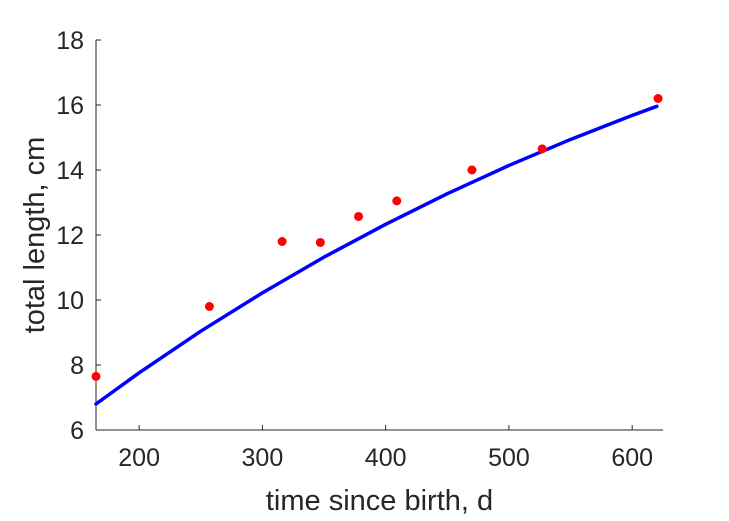 This screenshot has height=521, width=729. Describe the element at coordinates (139, 458) in the screenshot. I see `x-tick-label: 200` at that location.